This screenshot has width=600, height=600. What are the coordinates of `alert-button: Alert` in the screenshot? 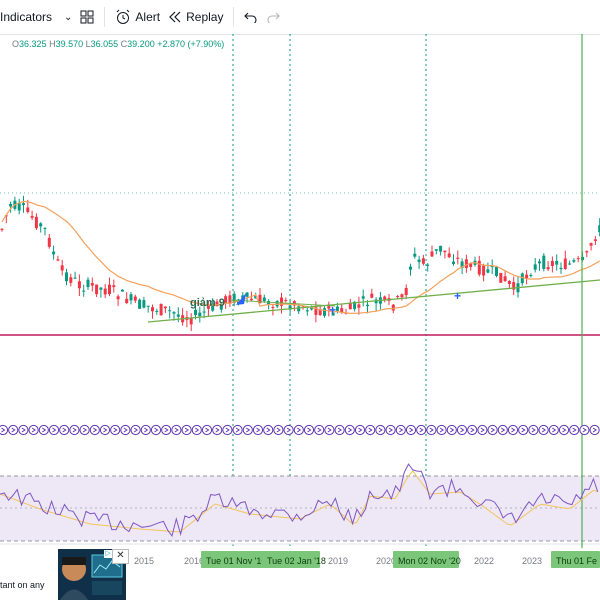 It's located at (137, 17).